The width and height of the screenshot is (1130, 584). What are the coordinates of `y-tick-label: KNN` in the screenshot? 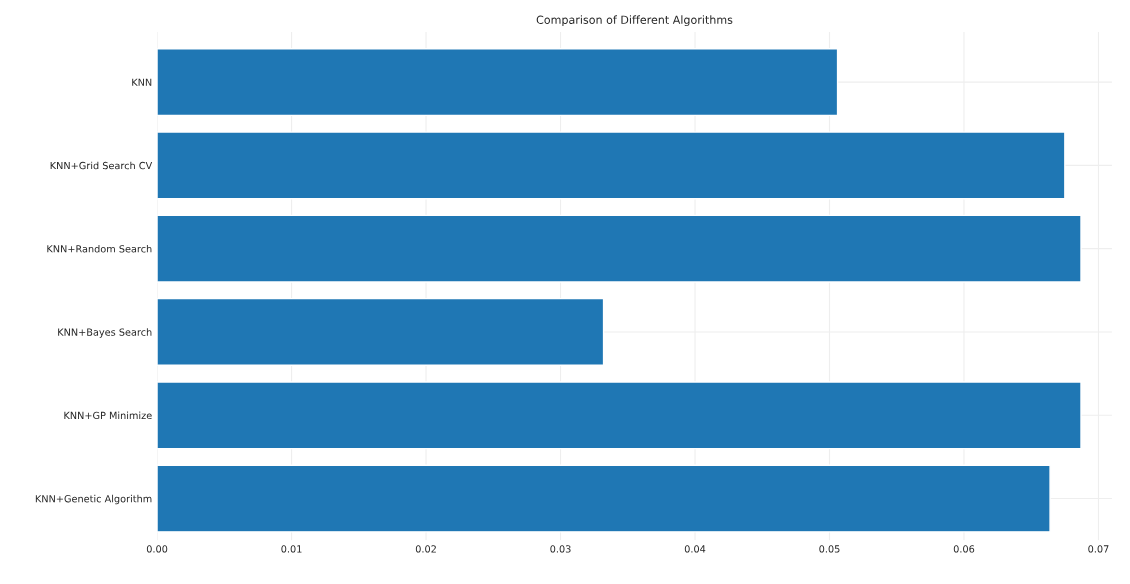 It's located at (142, 82).